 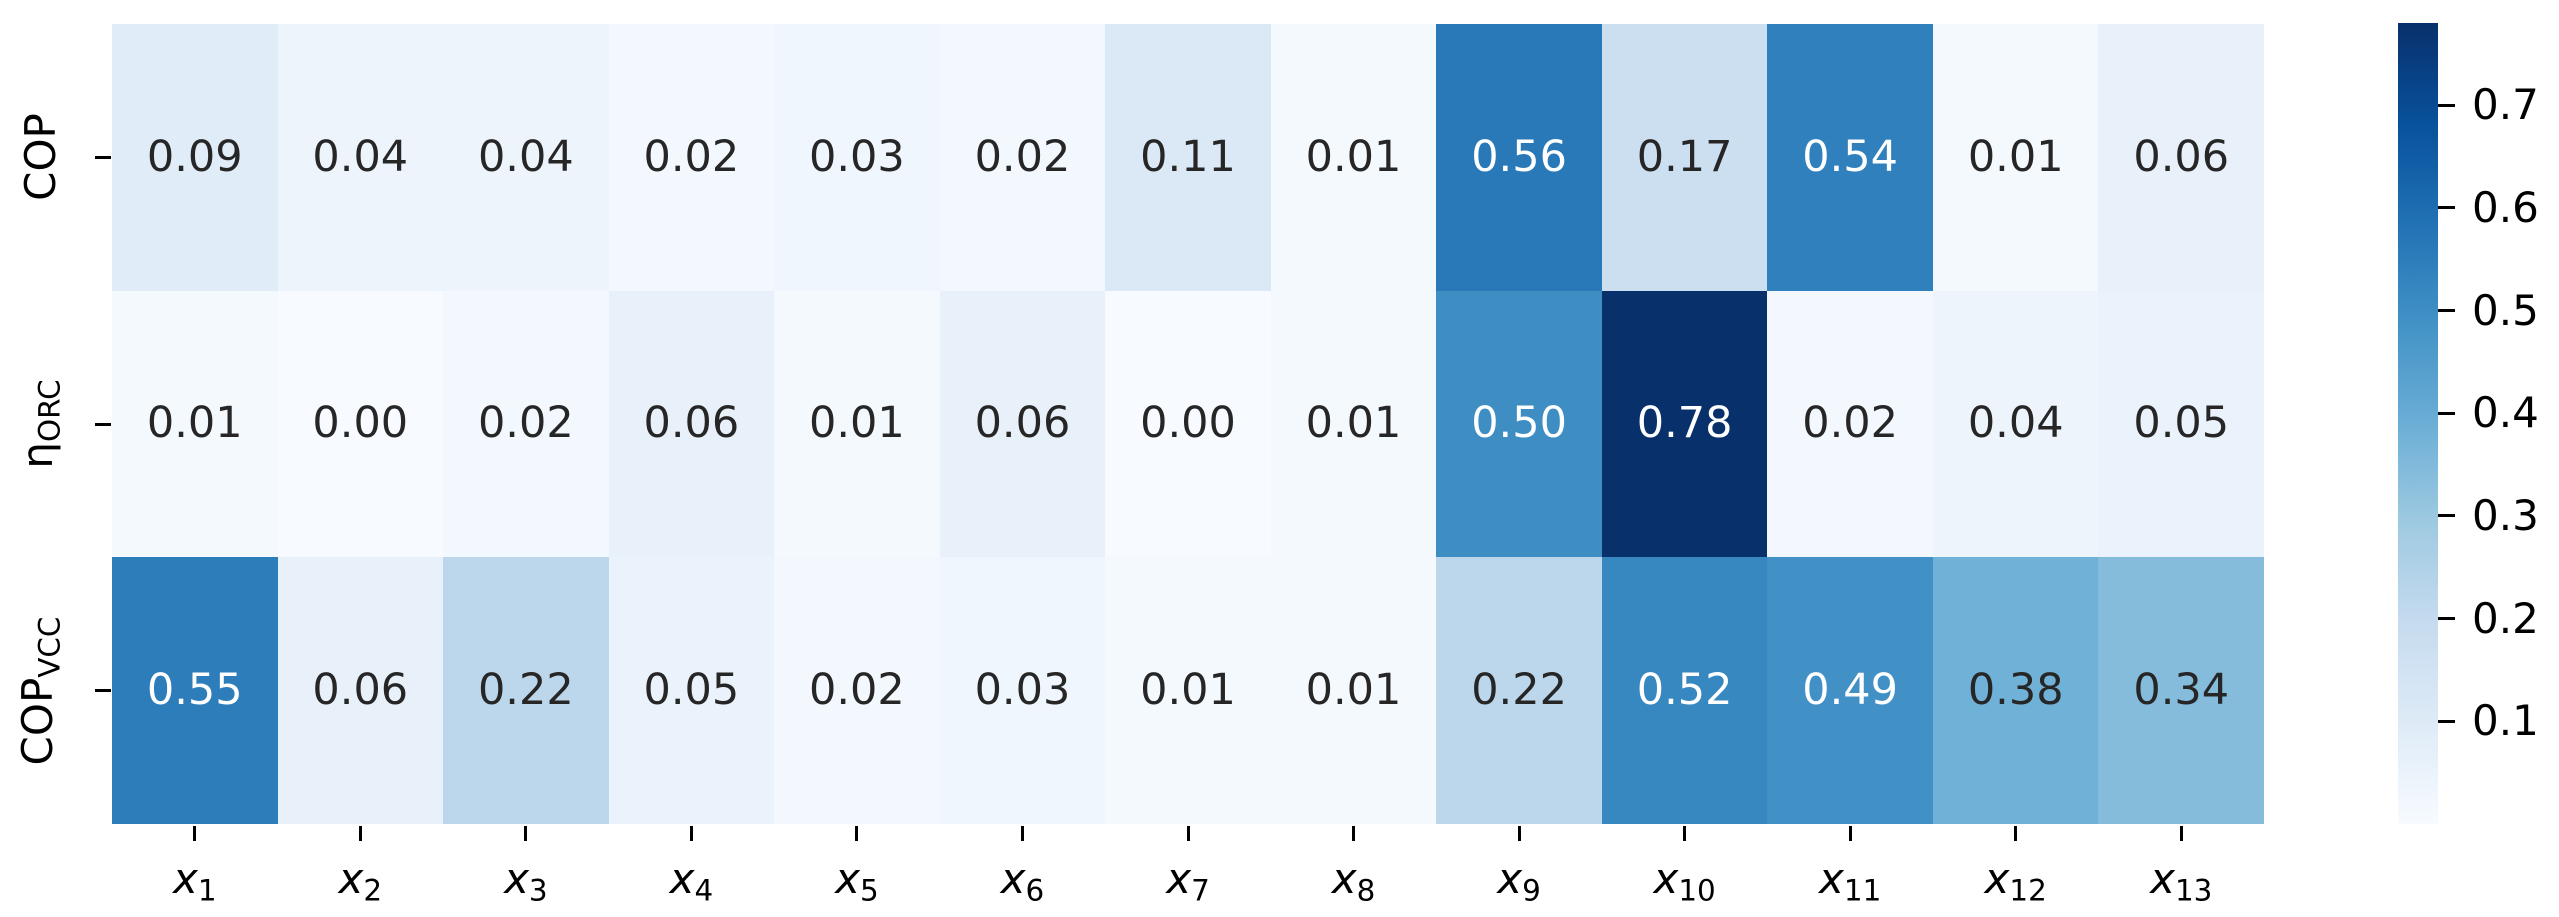 What do you see at coordinates (704, 890) in the screenshot?
I see `label-subscript: 4` at bounding box center [704, 890].